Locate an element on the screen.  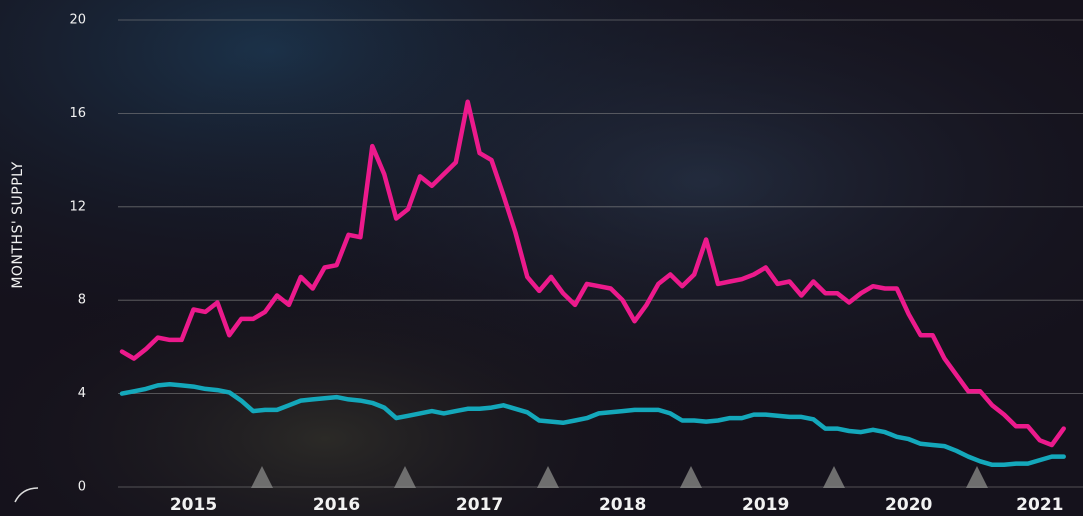
y-tick-label: 8 is located at coordinates (82, 300).